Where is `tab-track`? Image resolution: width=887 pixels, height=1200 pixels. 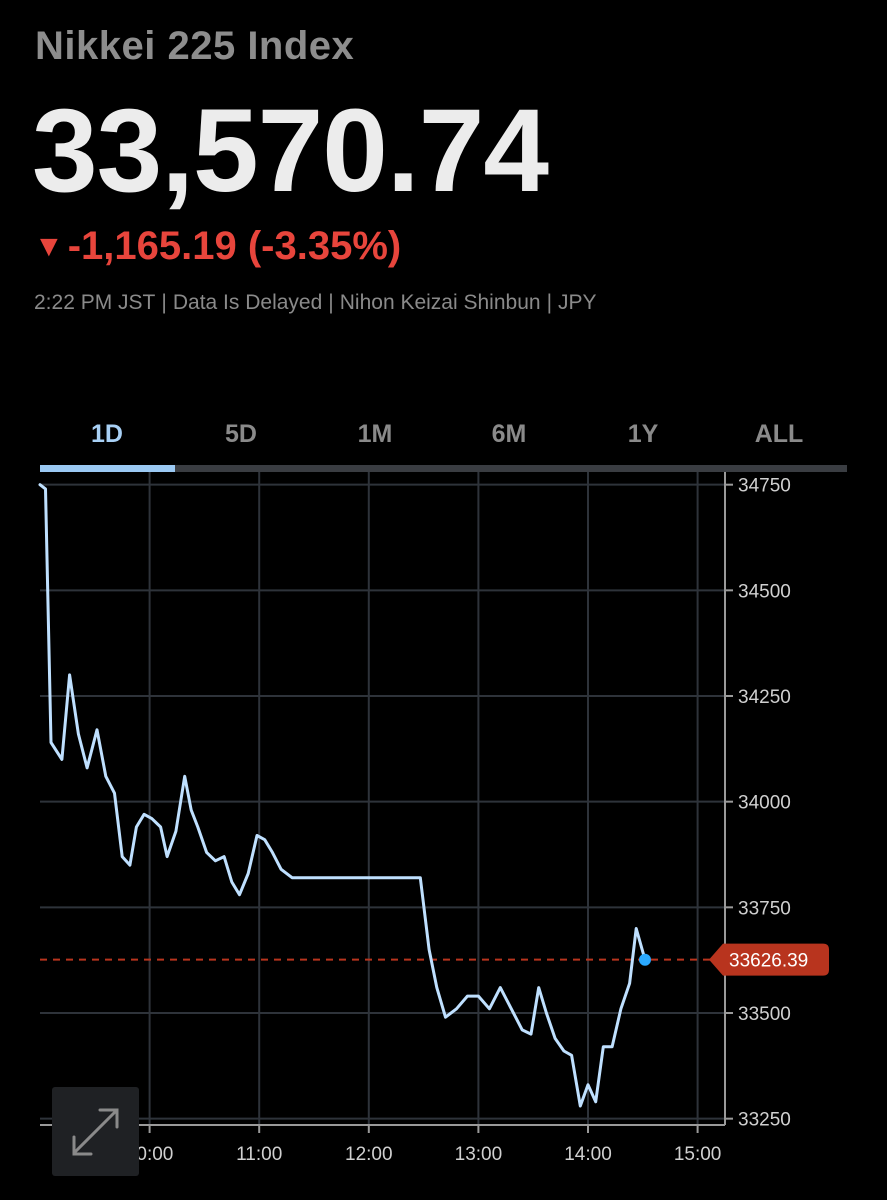
tab-track is located at coordinates (443, 468).